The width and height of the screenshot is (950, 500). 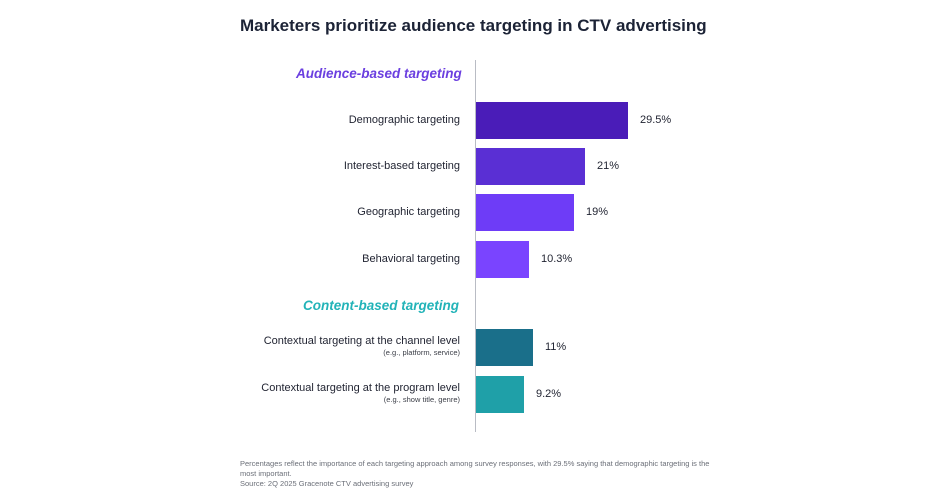 What do you see at coordinates (525, 212) in the screenshot?
I see `bar-geographic-targeting` at bounding box center [525, 212].